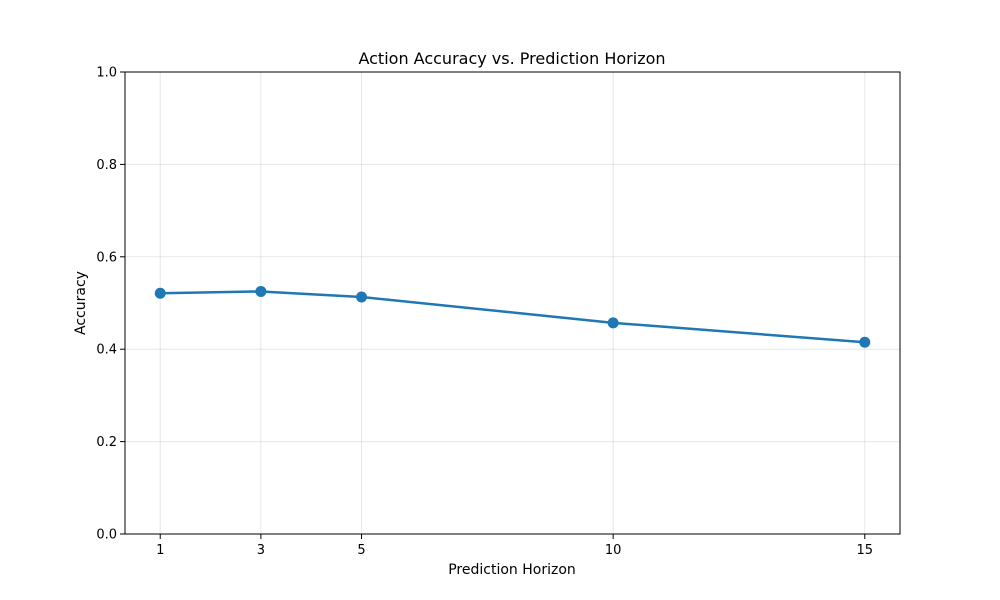 The image size is (1000, 600). I want to click on y-tick-label: 0.8, so click(106, 165).